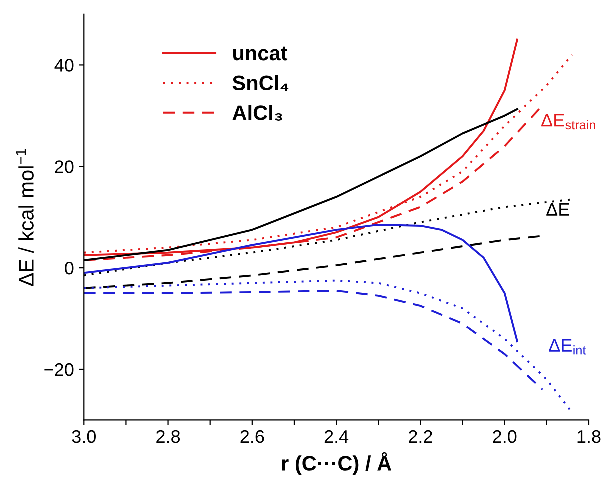 The height and width of the screenshot is (483, 601). Describe the element at coordinates (25, 217) in the screenshot. I see `y-axis-title: ΔE / kcal mol$^{−1}$` at that location.